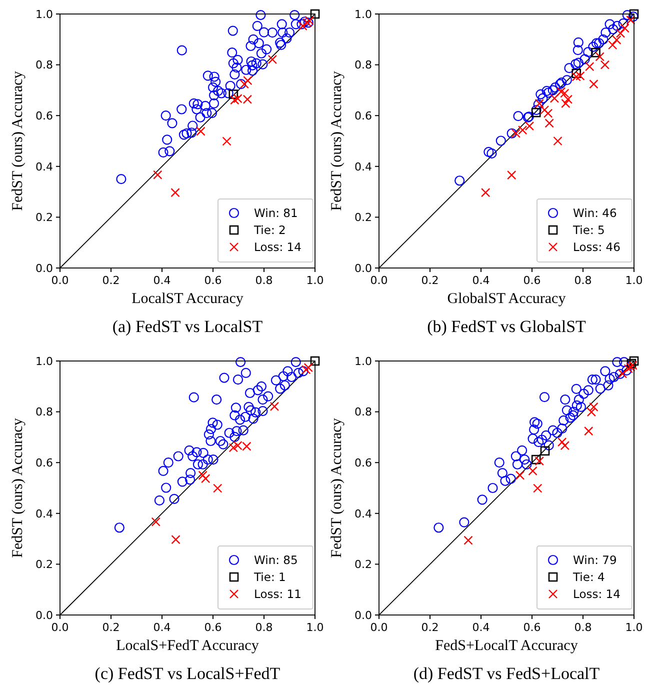  What do you see at coordinates (363, 463) in the screenshot?
I see `y-tick-label: 0.6` at bounding box center [363, 463].